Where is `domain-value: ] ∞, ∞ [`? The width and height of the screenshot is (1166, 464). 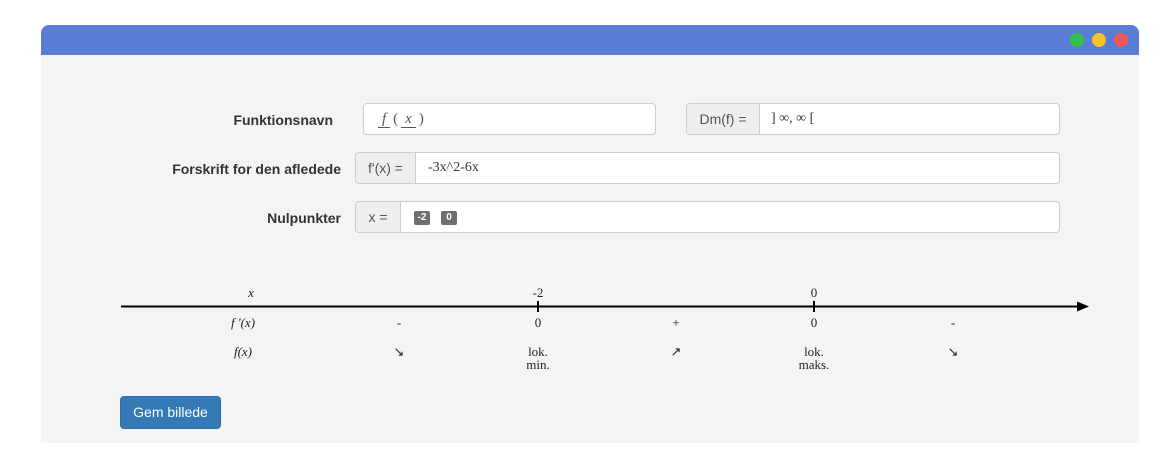
domain-value: ] ∞, ∞ [ is located at coordinates (793, 118).